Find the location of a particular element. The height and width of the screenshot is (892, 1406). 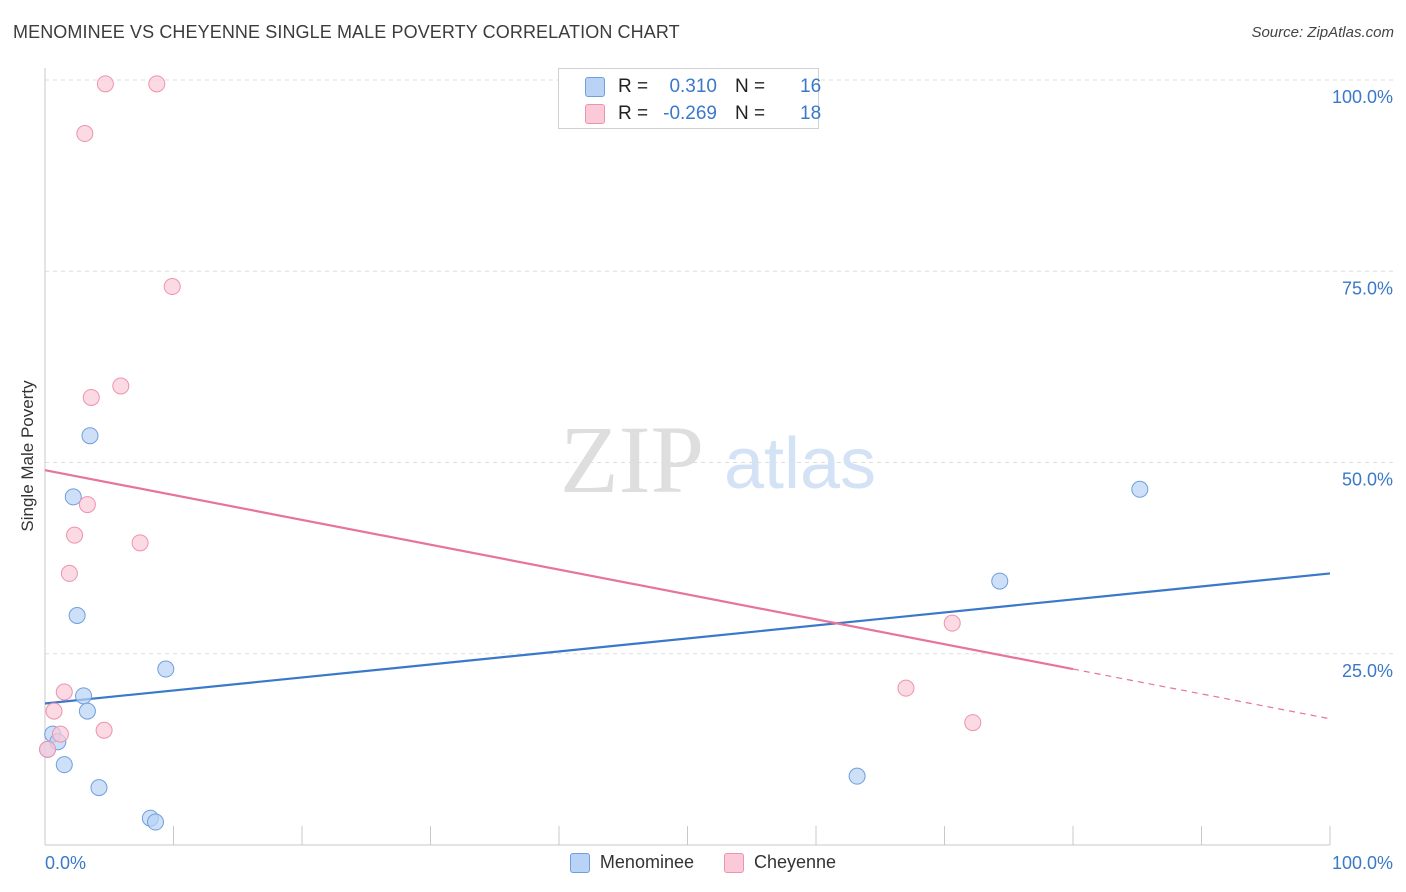

source-label: Source: ZipAtlas.com is located at coordinates (1322, 32).